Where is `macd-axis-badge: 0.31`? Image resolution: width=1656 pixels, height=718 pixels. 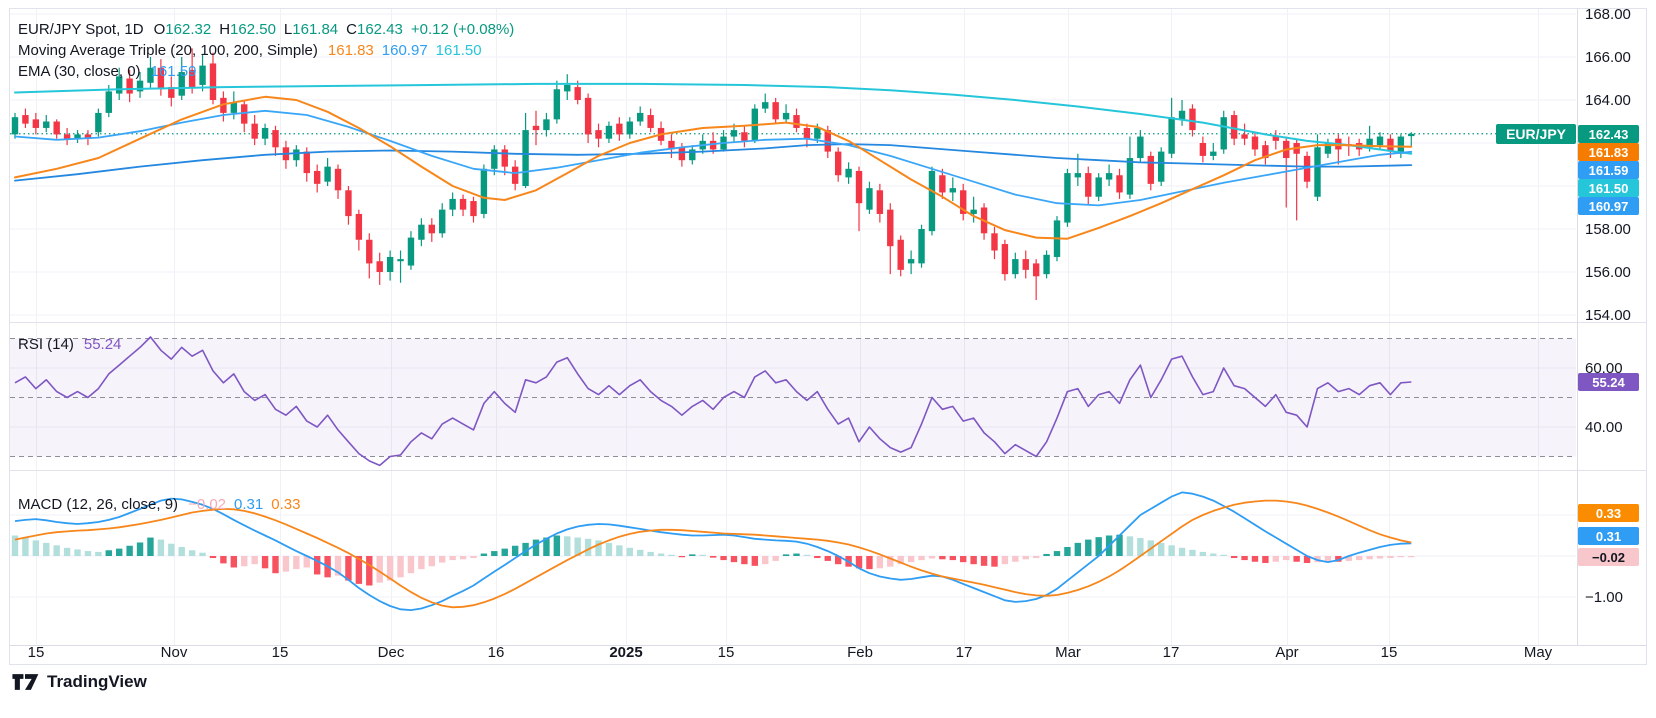 macd-axis-badge: 0.31 is located at coordinates (1608, 536).